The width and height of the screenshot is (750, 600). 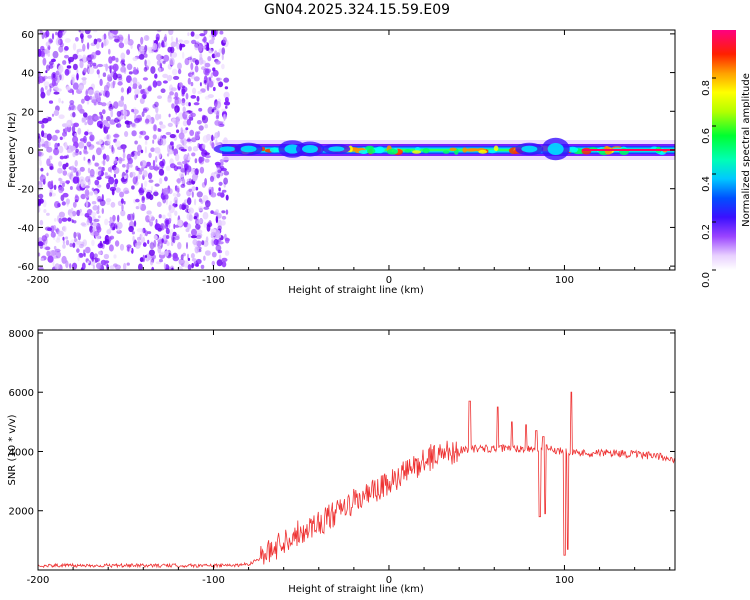 I want to click on y-tick-label: -60, so click(x=26, y=267).